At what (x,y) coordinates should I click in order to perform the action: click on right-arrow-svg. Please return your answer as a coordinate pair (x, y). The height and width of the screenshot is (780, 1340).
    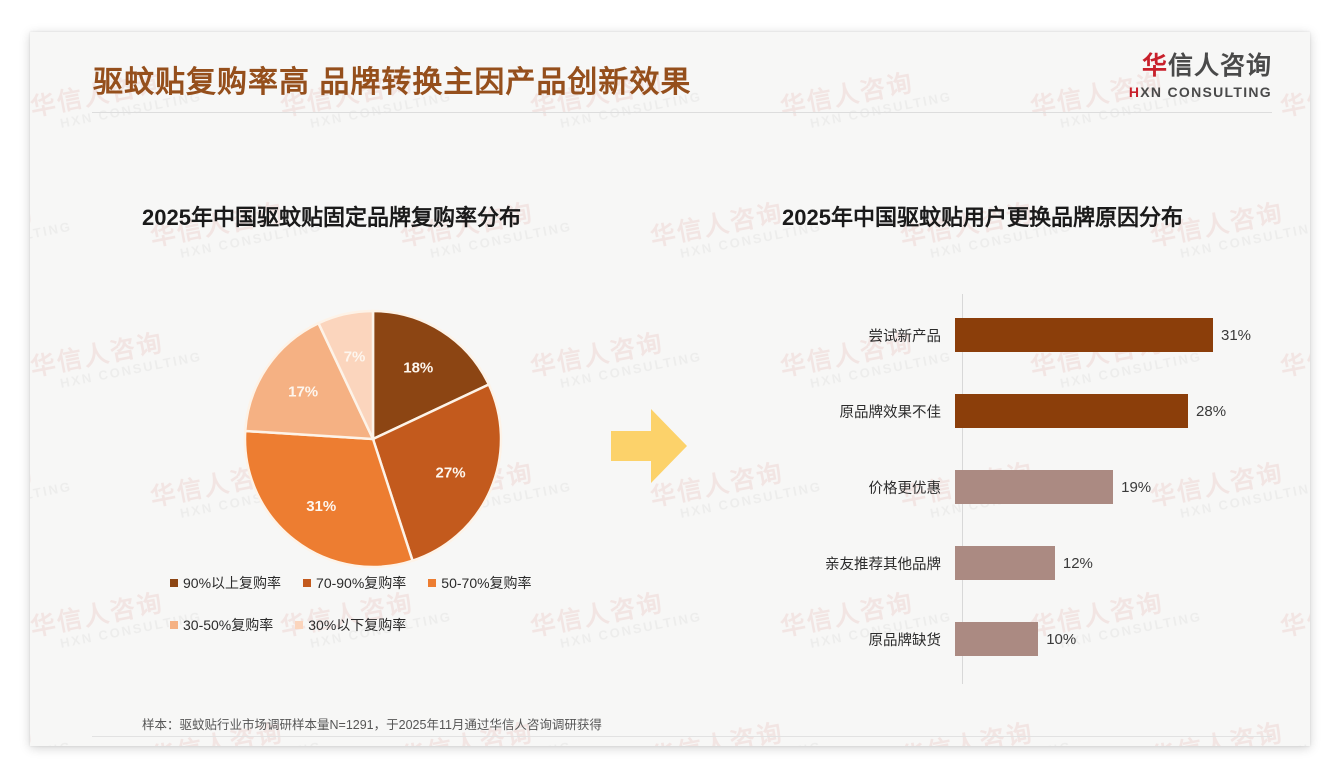
    Looking at the image, I should click on (649, 446).